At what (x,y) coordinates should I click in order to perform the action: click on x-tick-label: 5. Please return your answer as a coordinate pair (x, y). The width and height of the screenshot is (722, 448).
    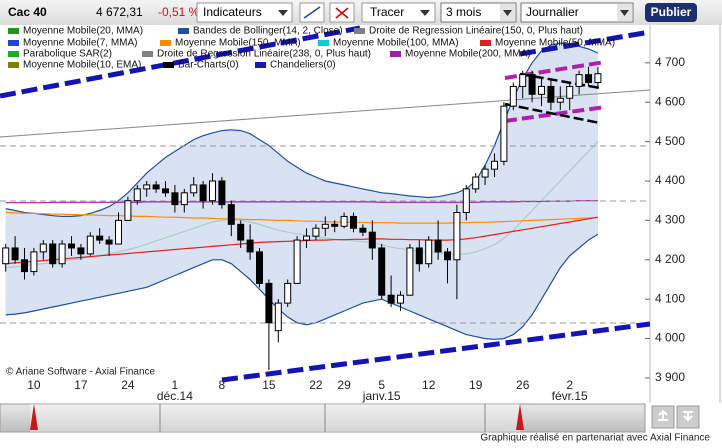
    Looking at the image, I should click on (381, 385).